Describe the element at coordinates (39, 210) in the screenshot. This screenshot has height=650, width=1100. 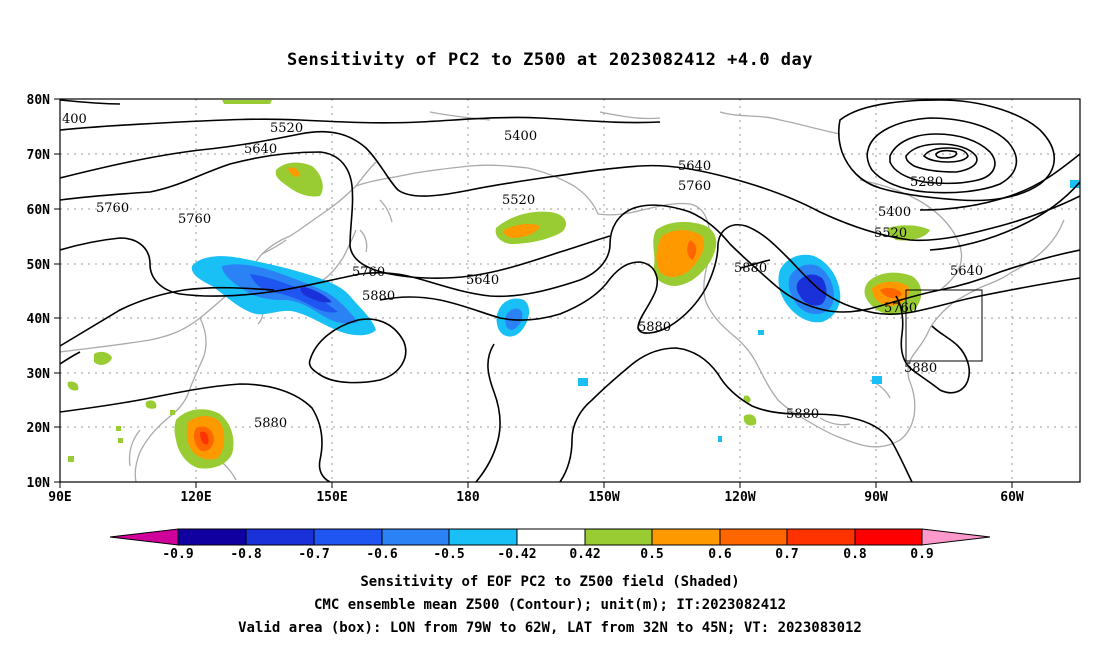
I see `lat-label: 60N` at that location.